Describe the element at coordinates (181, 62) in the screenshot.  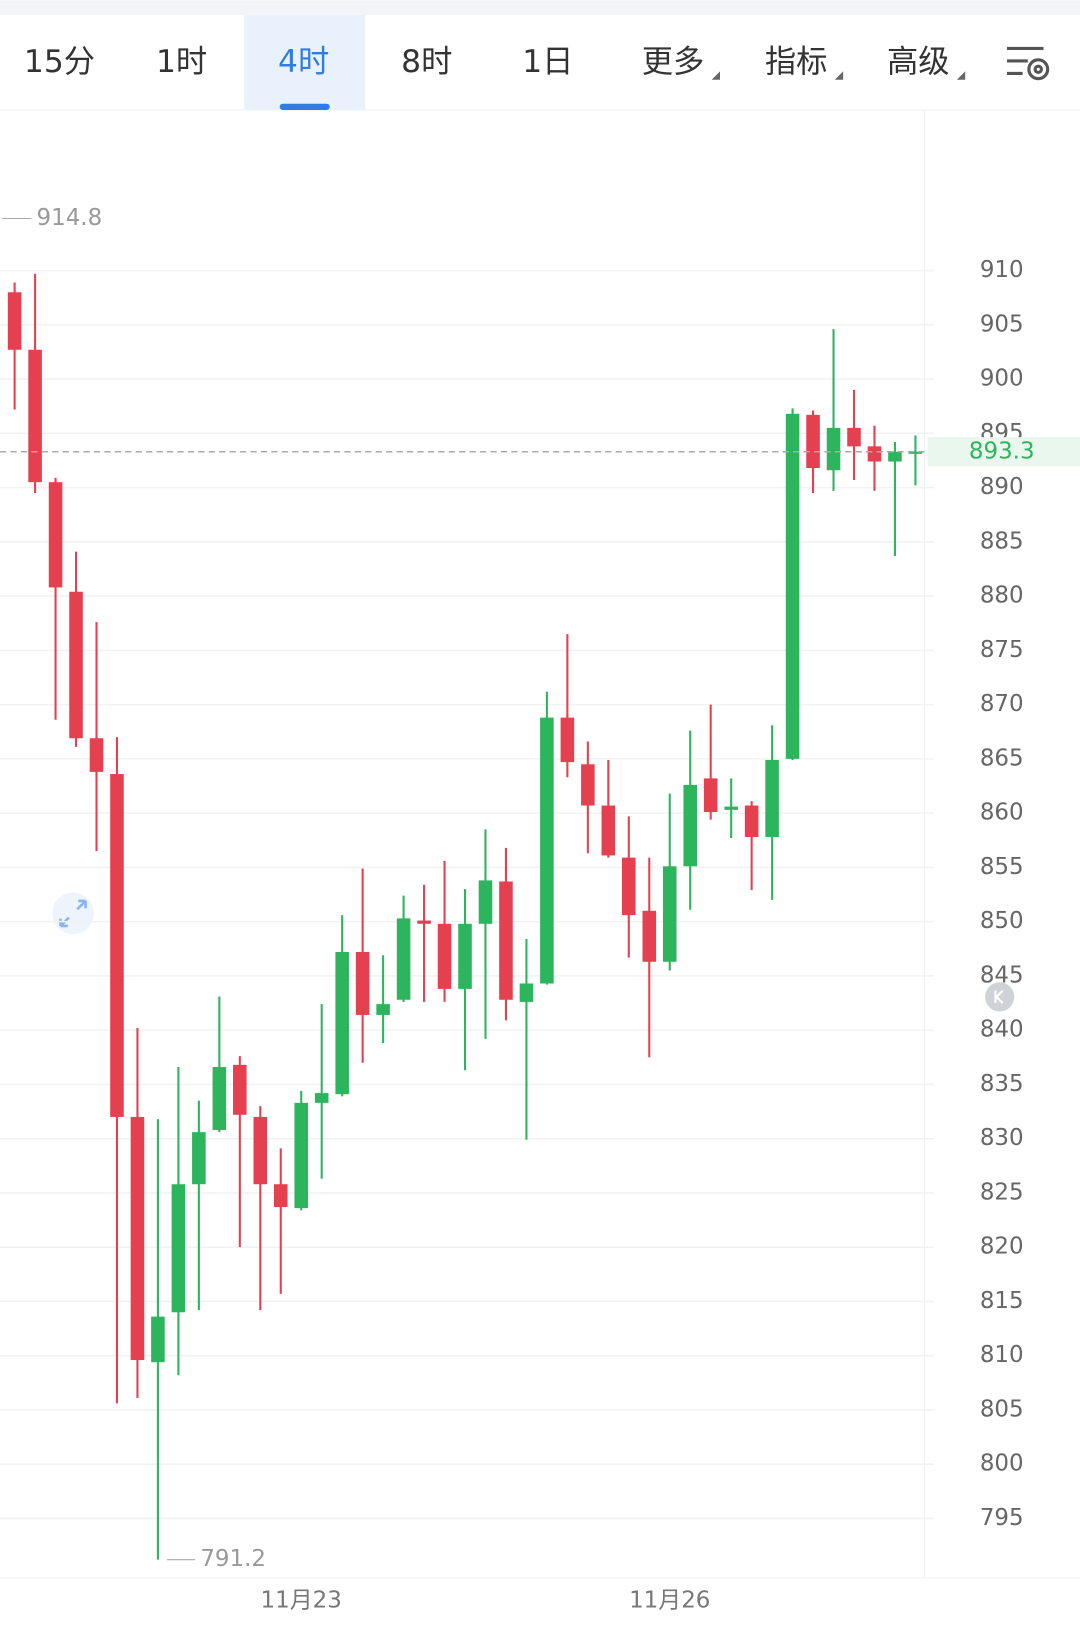
I see `tab: 1时` at that location.